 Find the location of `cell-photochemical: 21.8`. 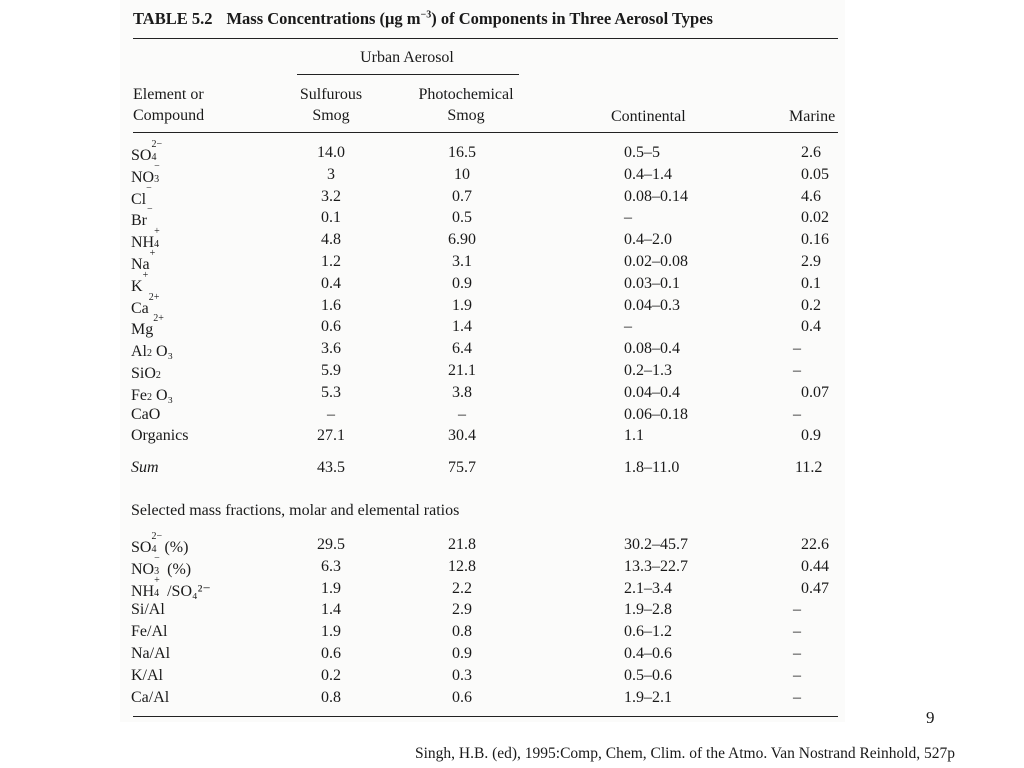

cell-photochemical: 21.8 is located at coordinates (462, 544).